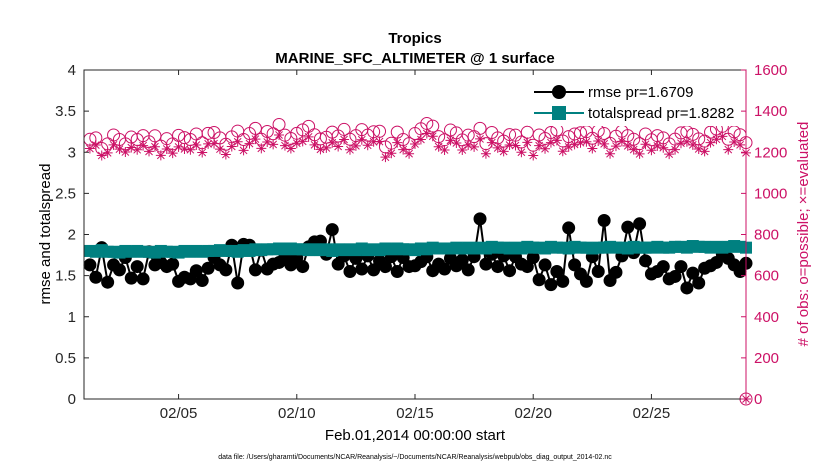  Describe the element at coordinates (415, 413) in the screenshot. I see `x-tick-label: 02/15` at that location.